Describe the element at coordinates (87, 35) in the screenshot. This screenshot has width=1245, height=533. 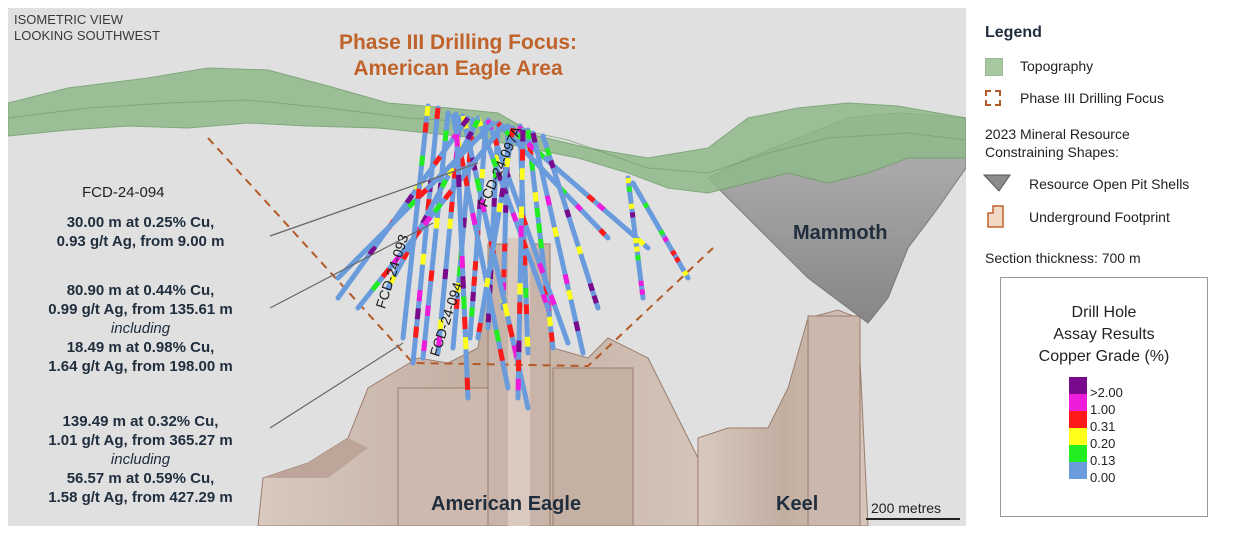
I see `view-caption-line: LOOKING SOUTHWEST` at that location.